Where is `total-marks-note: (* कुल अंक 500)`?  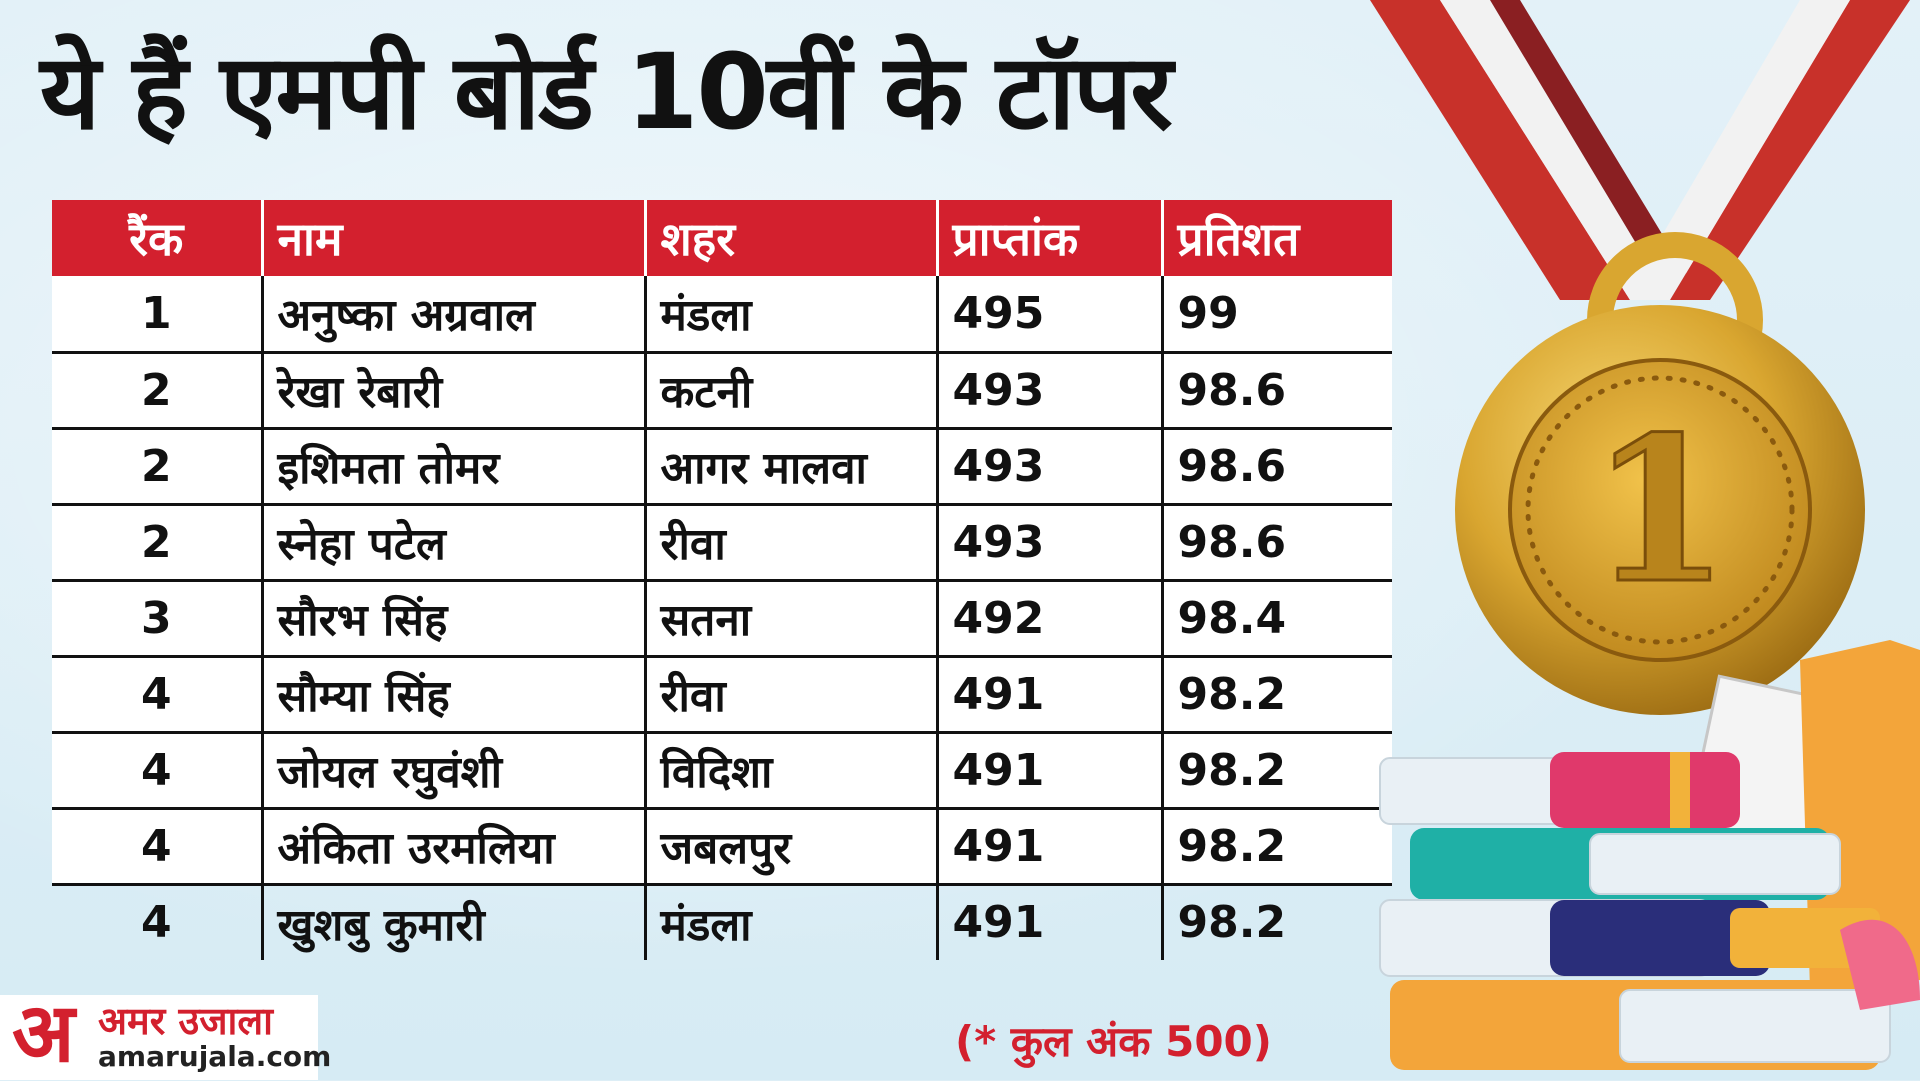
total-marks-note: (* कुल अंक 500) is located at coordinates (1113, 1041).